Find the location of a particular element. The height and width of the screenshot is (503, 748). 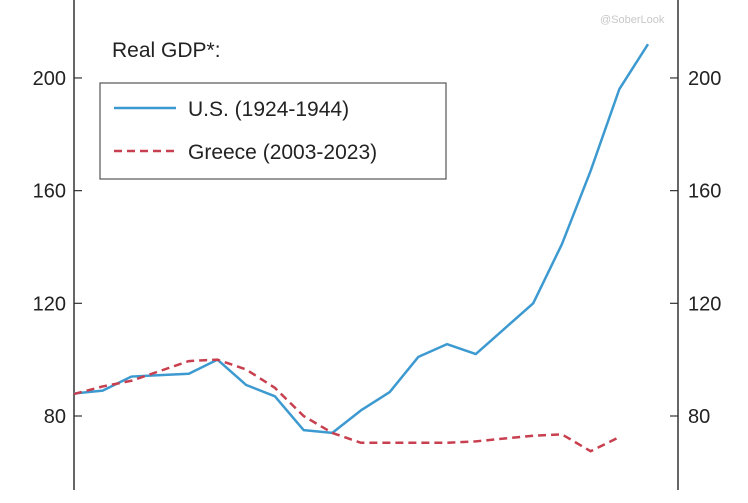

right-tick-label: 160 is located at coordinates (704, 192).